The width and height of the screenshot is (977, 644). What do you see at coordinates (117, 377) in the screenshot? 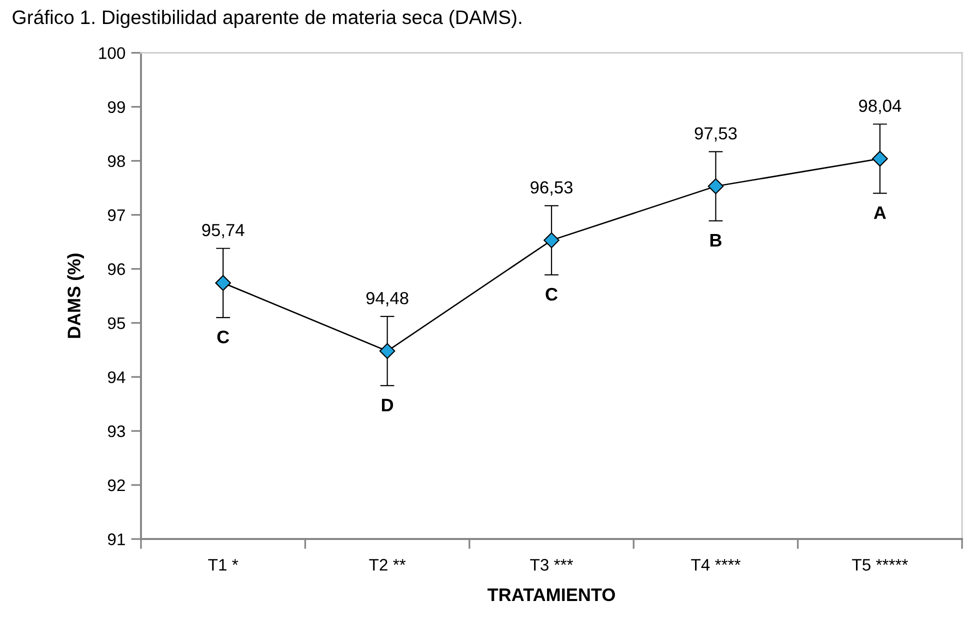
I see `y-tick-label: 94` at bounding box center [117, 377].